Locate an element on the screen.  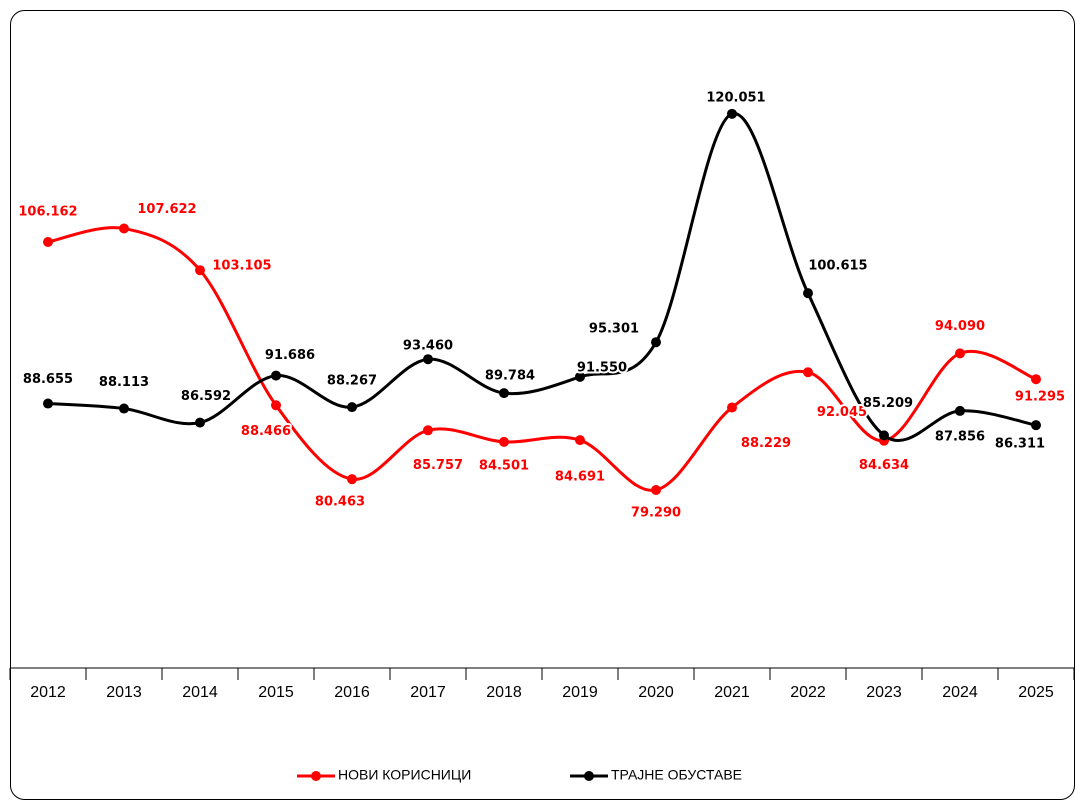
x-tick-label: 2018 is located at coordinates (504, 692).